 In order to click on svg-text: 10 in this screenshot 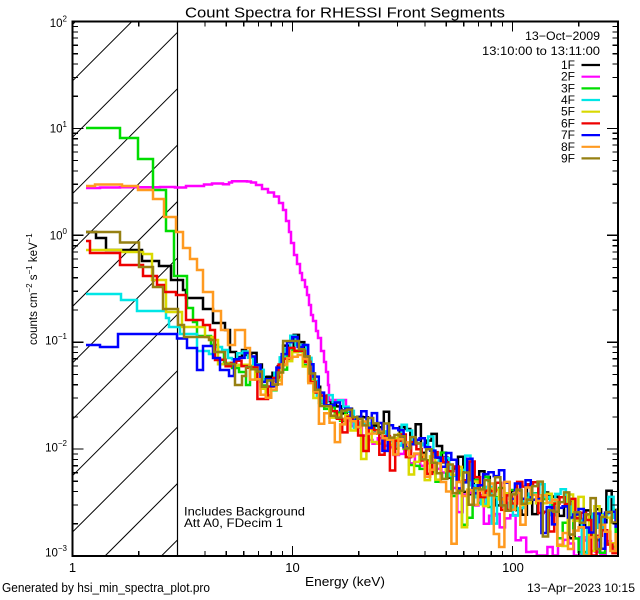, I will do `click(292, 567)`.